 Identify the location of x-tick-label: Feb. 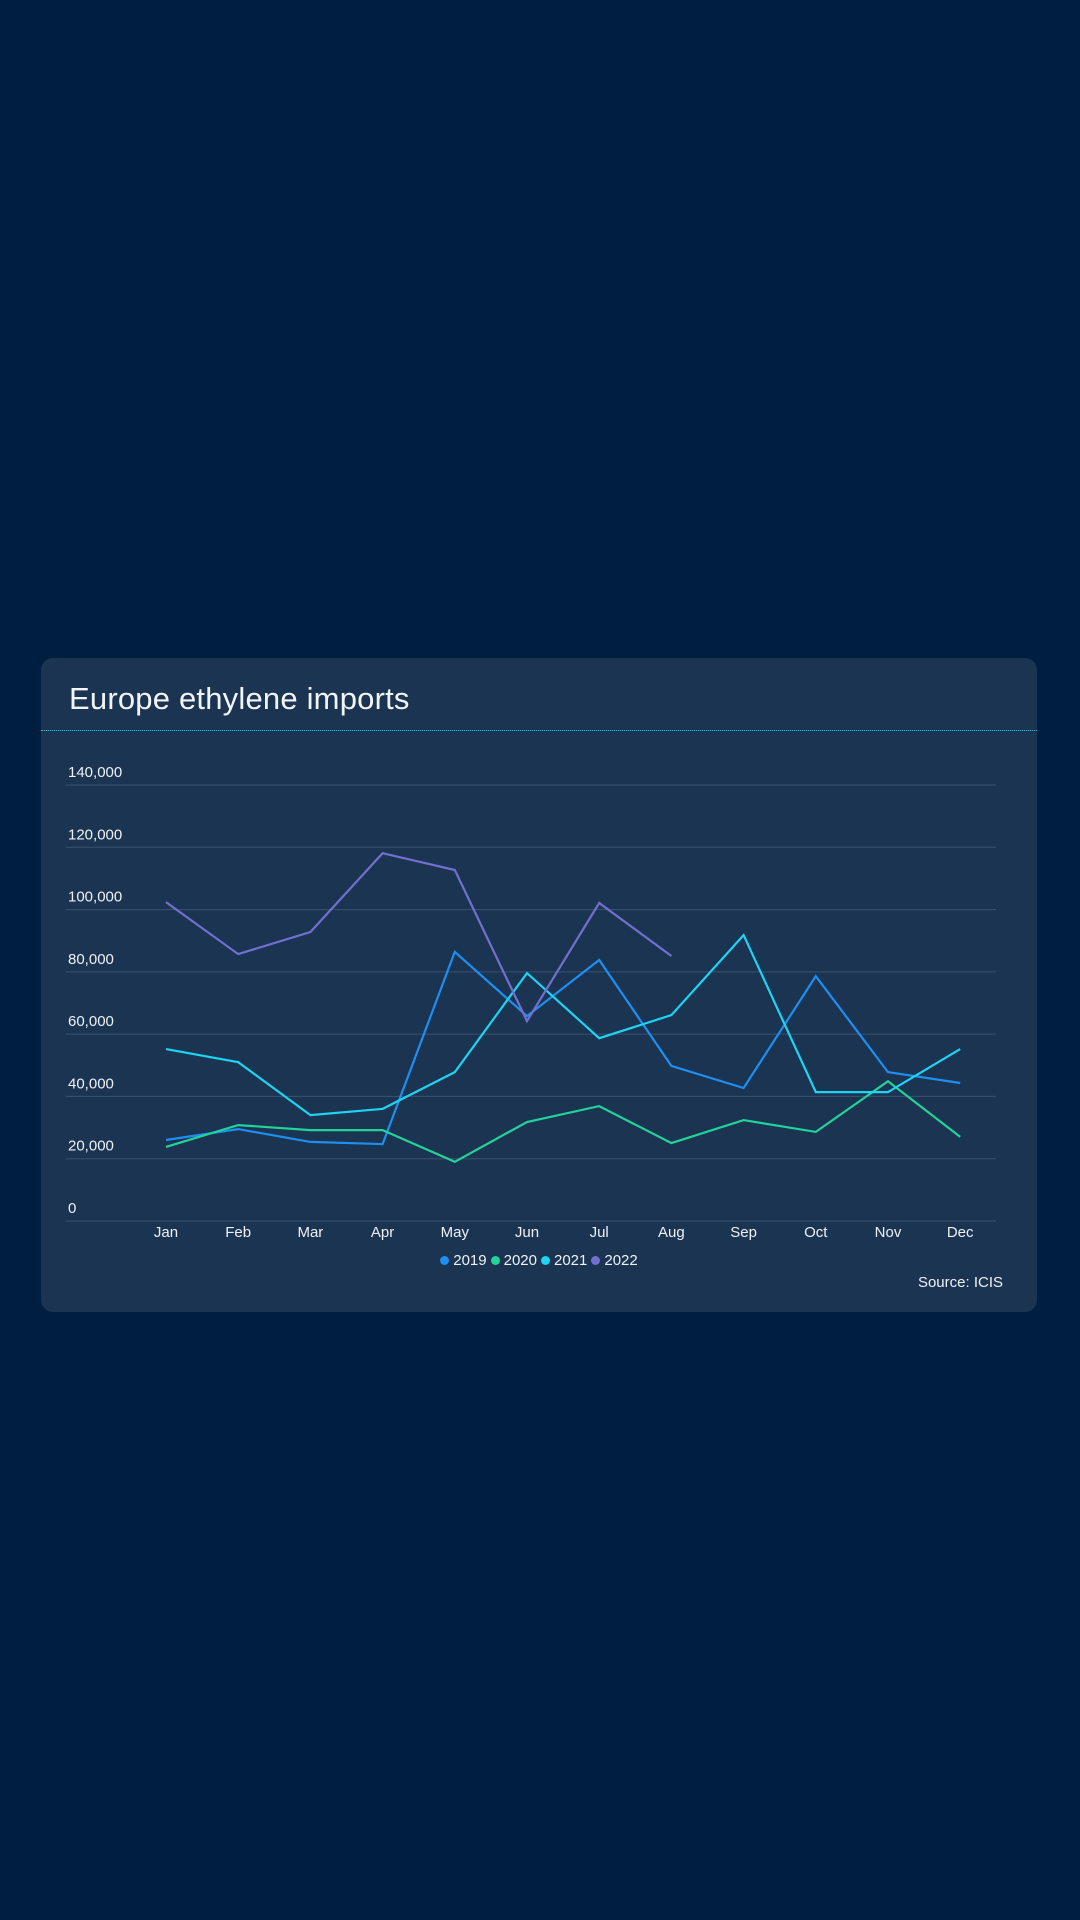
(238, 1232).